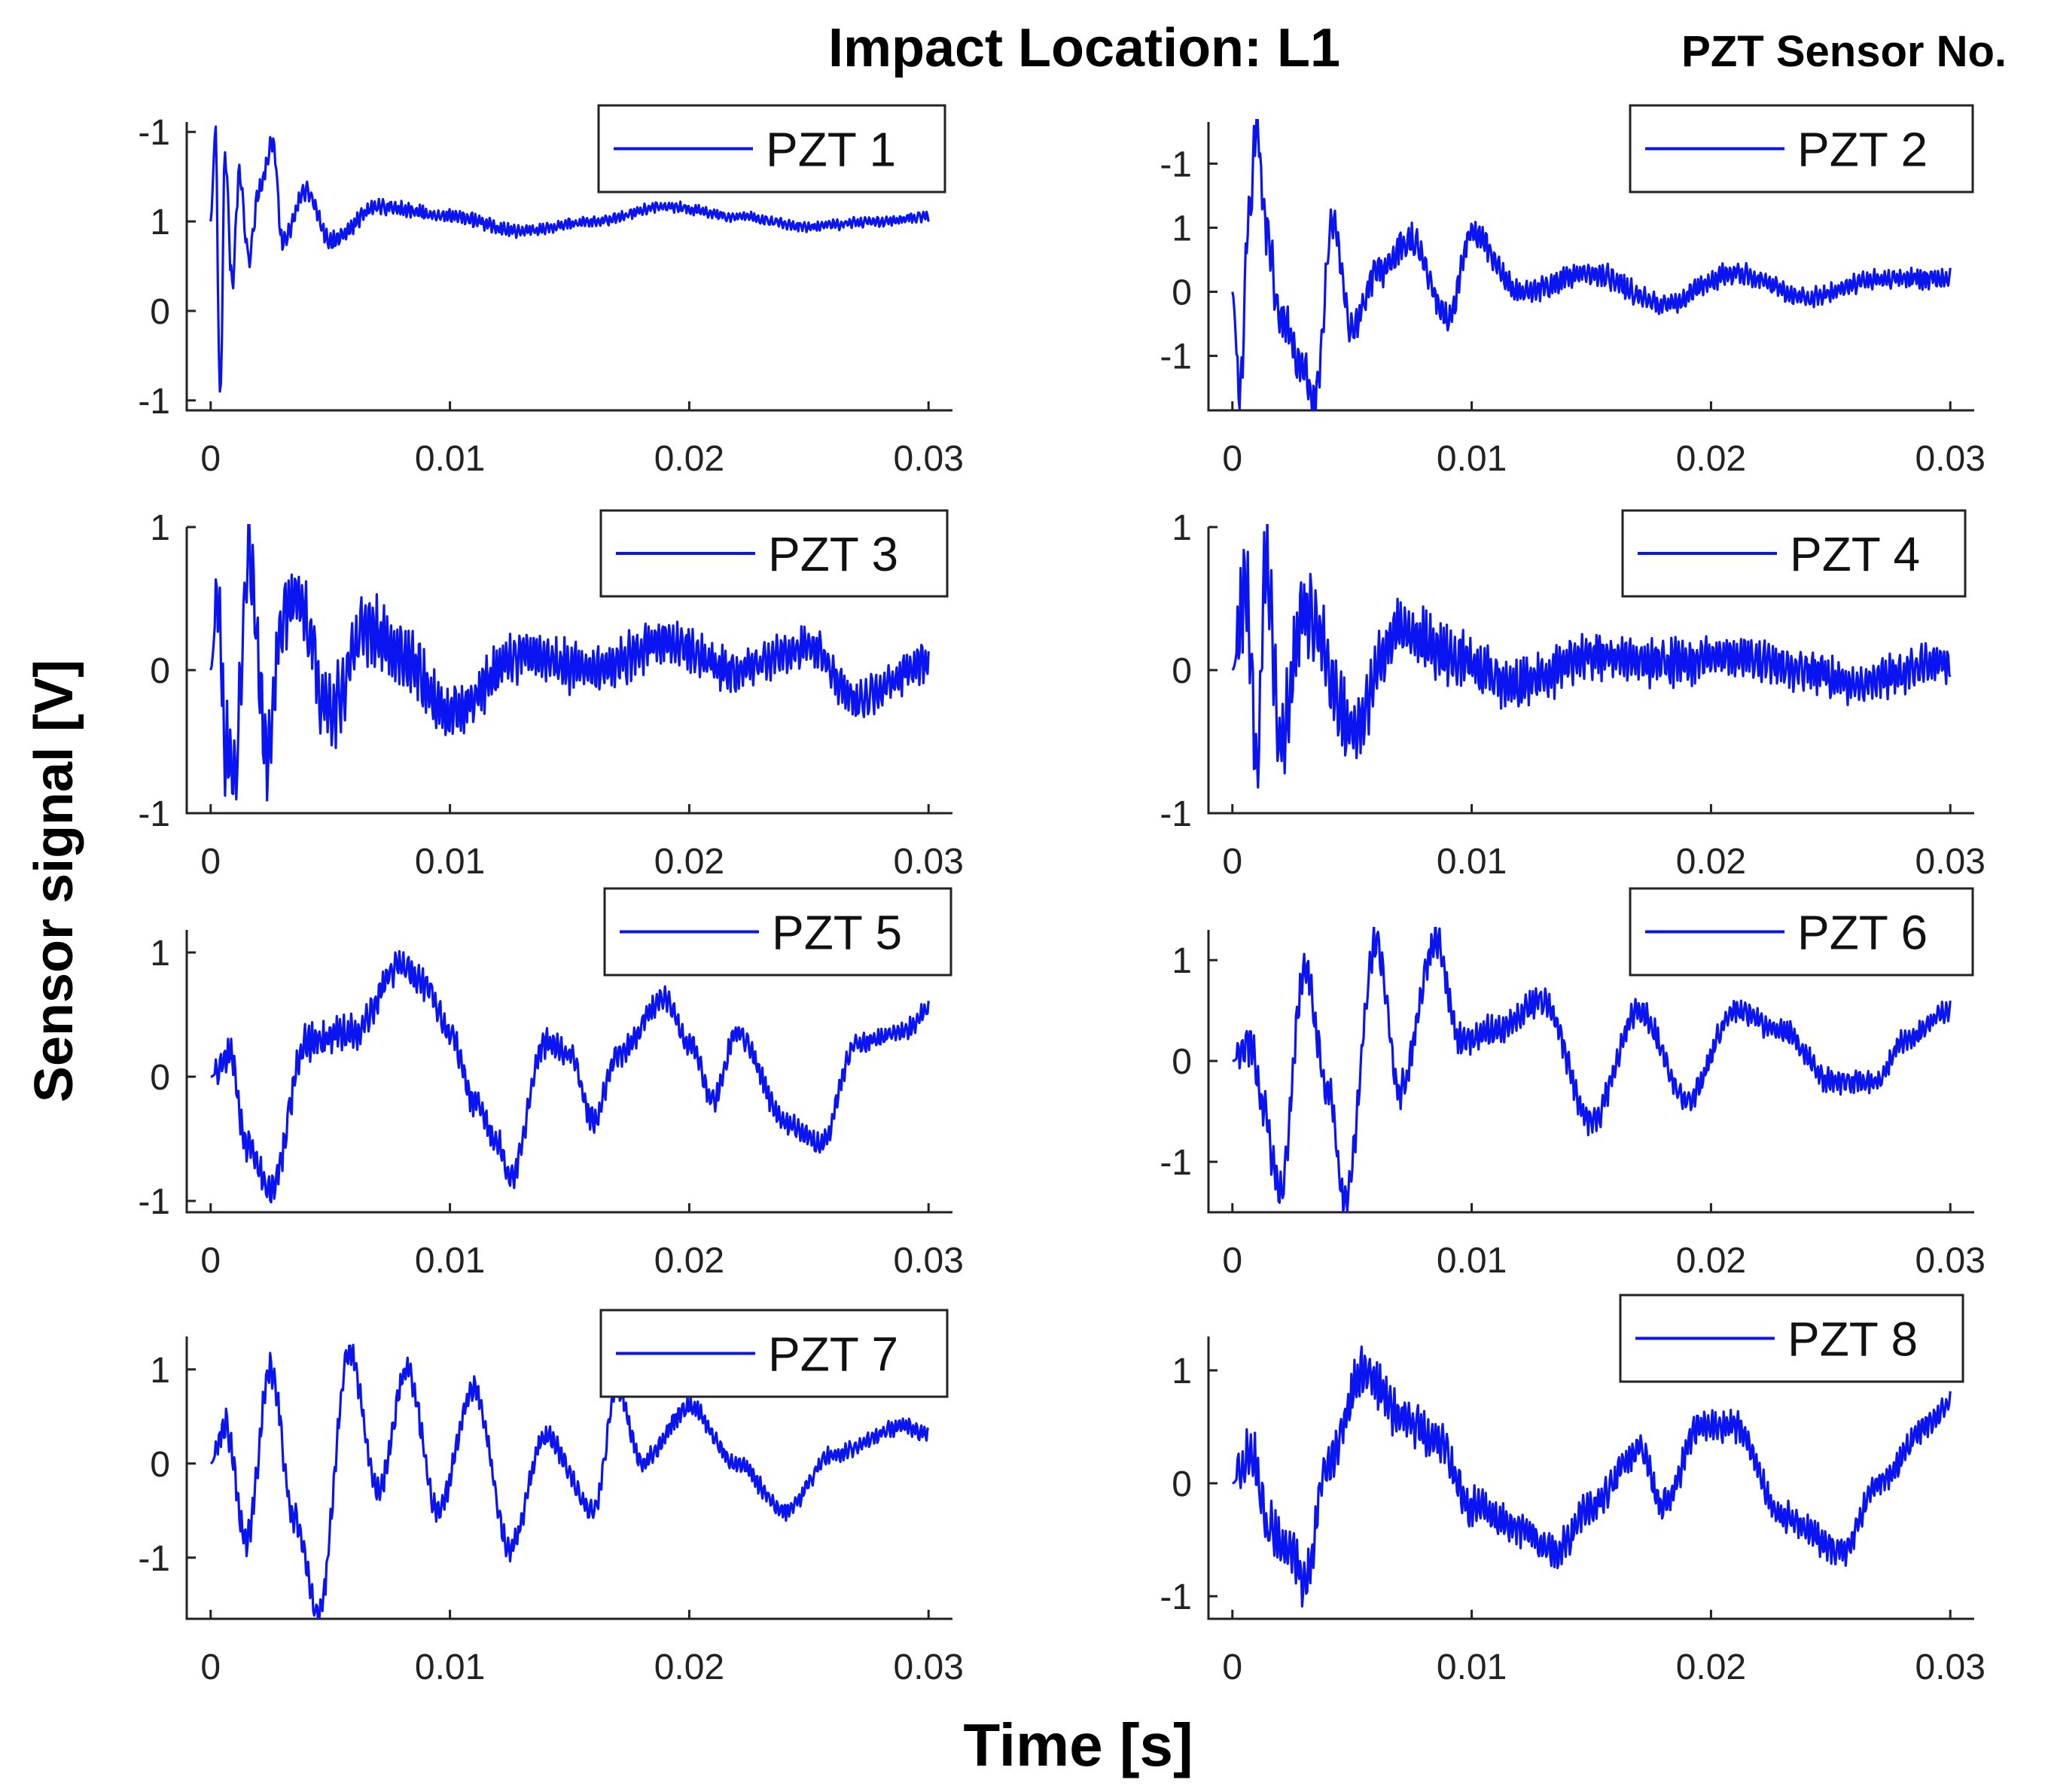  I want to click on legend-box, so click(772, 149).